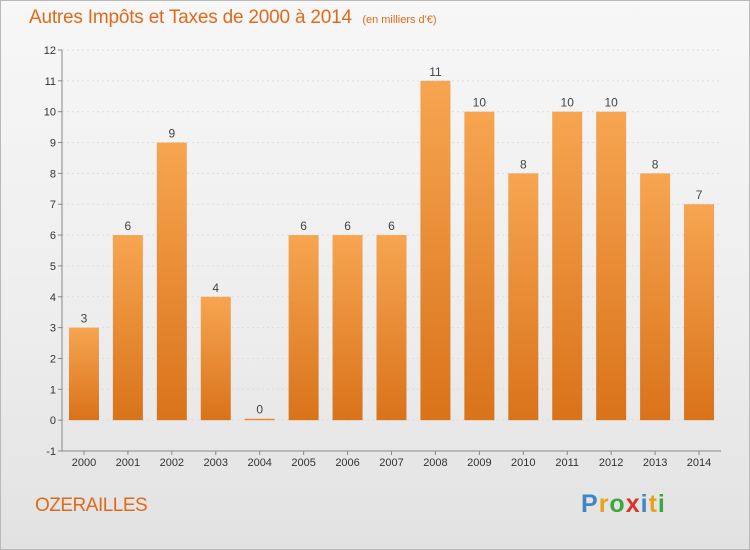 The height and width of the screenshot is (550, 750). What do you see at coordinates (171, 134) in the screenshot?
I see `data-label: 9` at bounding box center [171, 134].